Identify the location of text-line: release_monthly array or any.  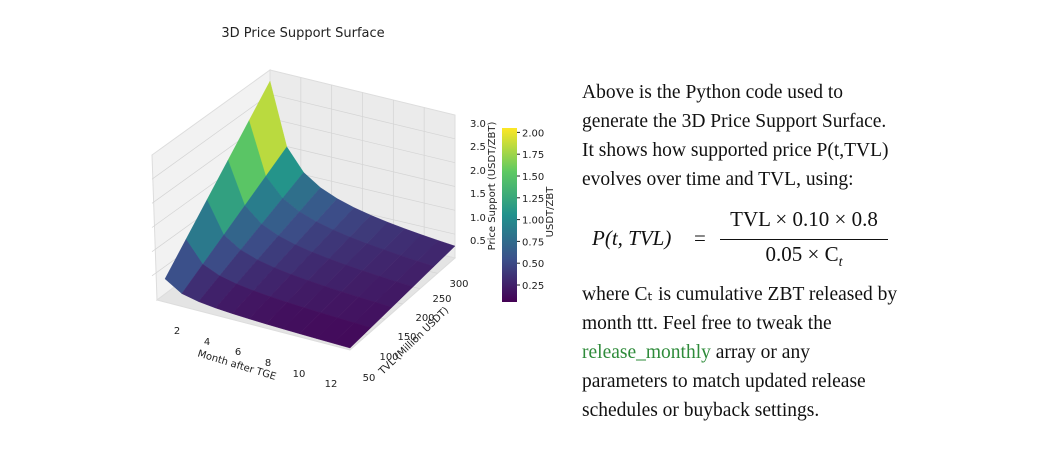
(739, 352).